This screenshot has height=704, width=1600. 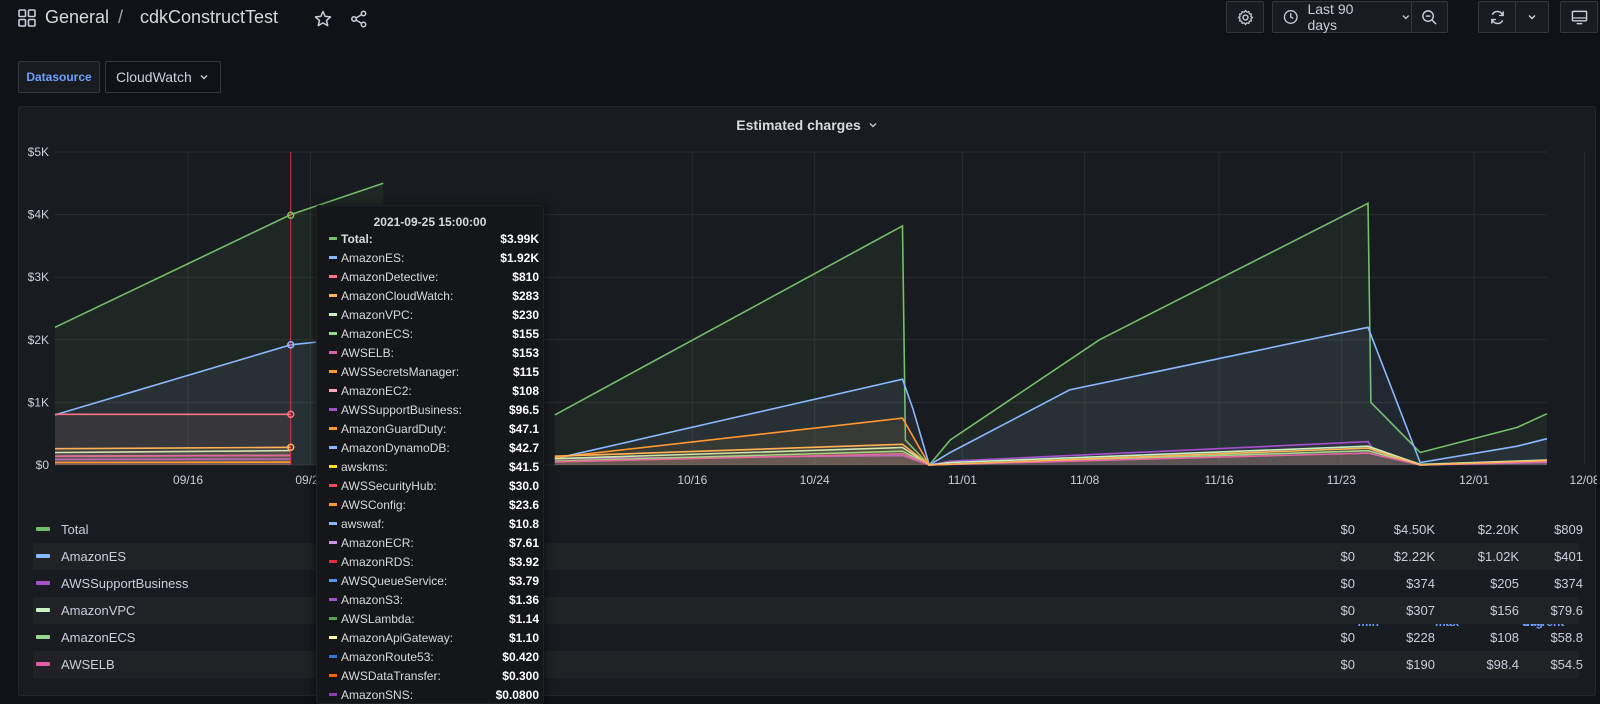 What do you see at coordinates (807, 125) in the screenshot?
I see `panel-title: Estimated charges` at bounding box center [807, 125].